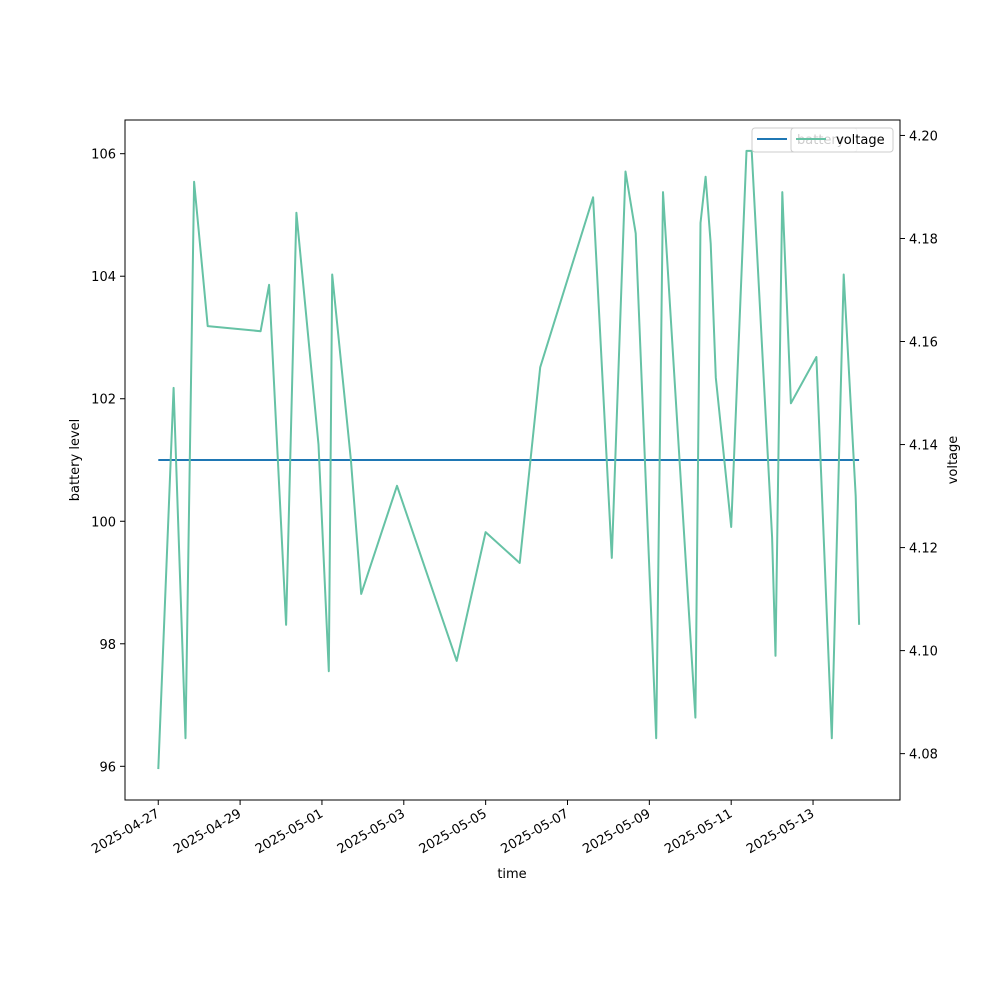  What do you see at coordinates (923, 343) in the screenshot?
I see `y-right-tick-label: 4.16` at bounding box center [923, 343].